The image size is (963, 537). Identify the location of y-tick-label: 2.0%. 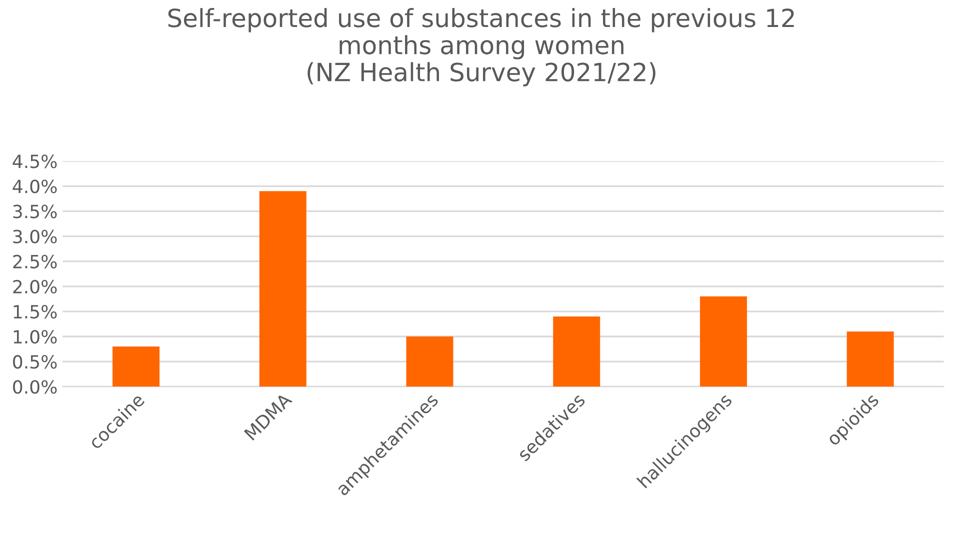
(35, 287).